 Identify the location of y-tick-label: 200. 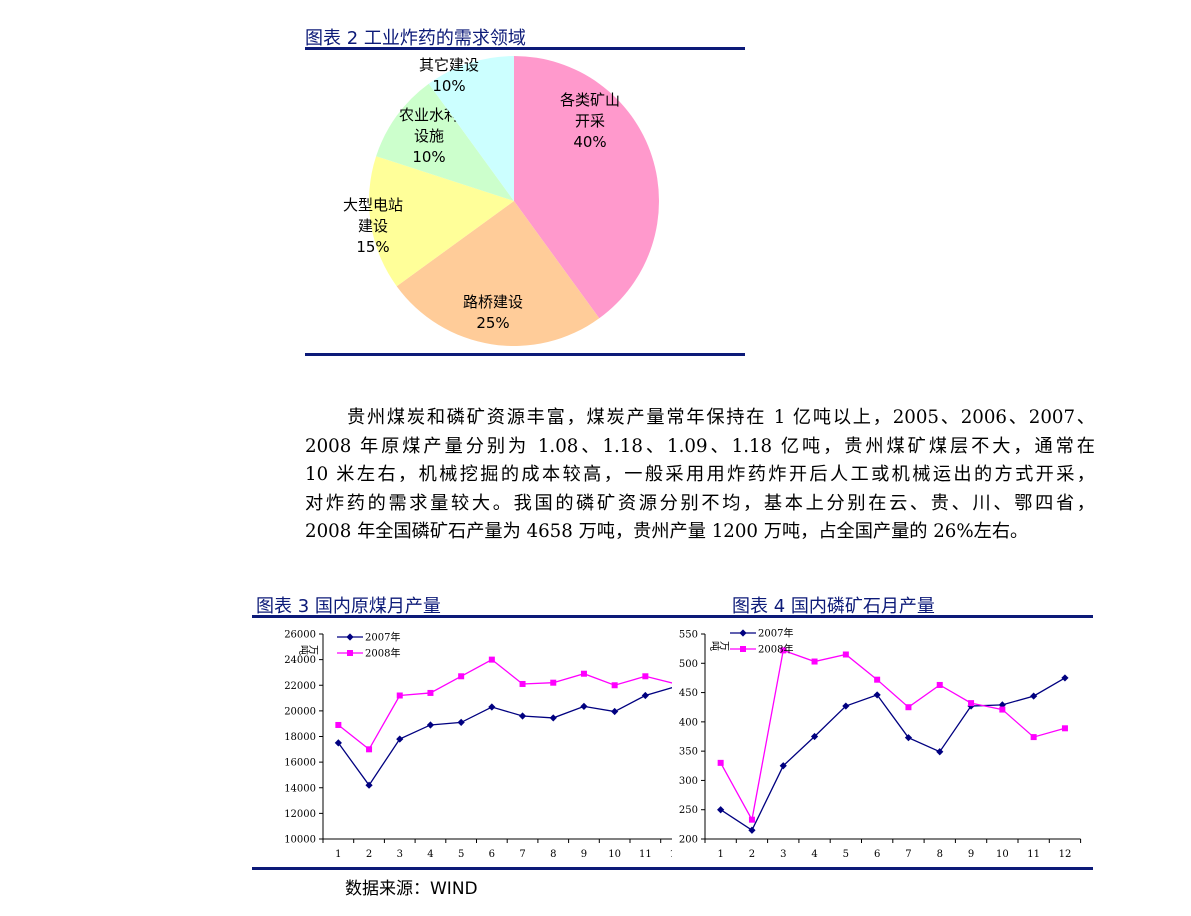
(688, 840).